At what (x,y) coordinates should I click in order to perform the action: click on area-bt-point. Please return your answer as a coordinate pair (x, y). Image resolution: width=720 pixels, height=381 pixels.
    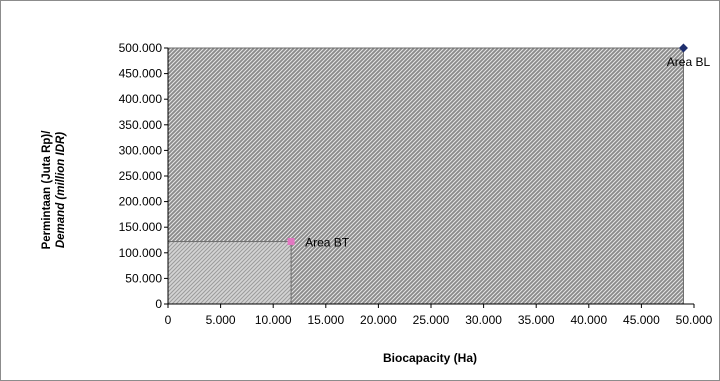
    Looking at the image, I should click on (291, 241).